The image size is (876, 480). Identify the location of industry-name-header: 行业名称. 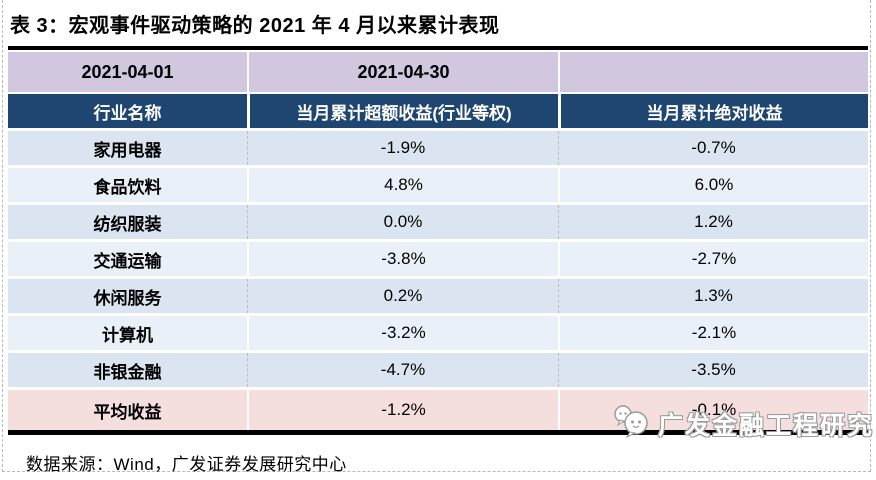
(127, 113).